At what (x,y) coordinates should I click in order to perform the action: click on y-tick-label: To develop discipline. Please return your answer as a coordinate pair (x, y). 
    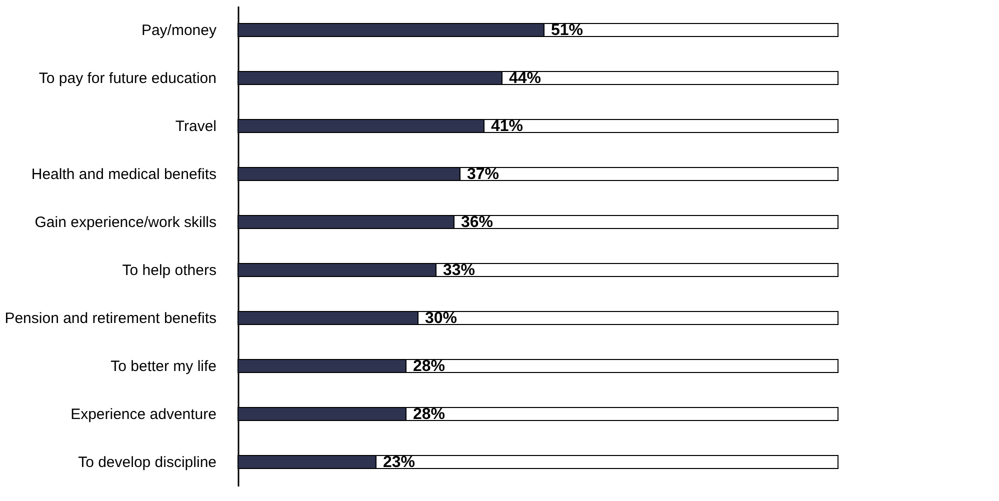
    Looking at the image, I should click on (147, 462).